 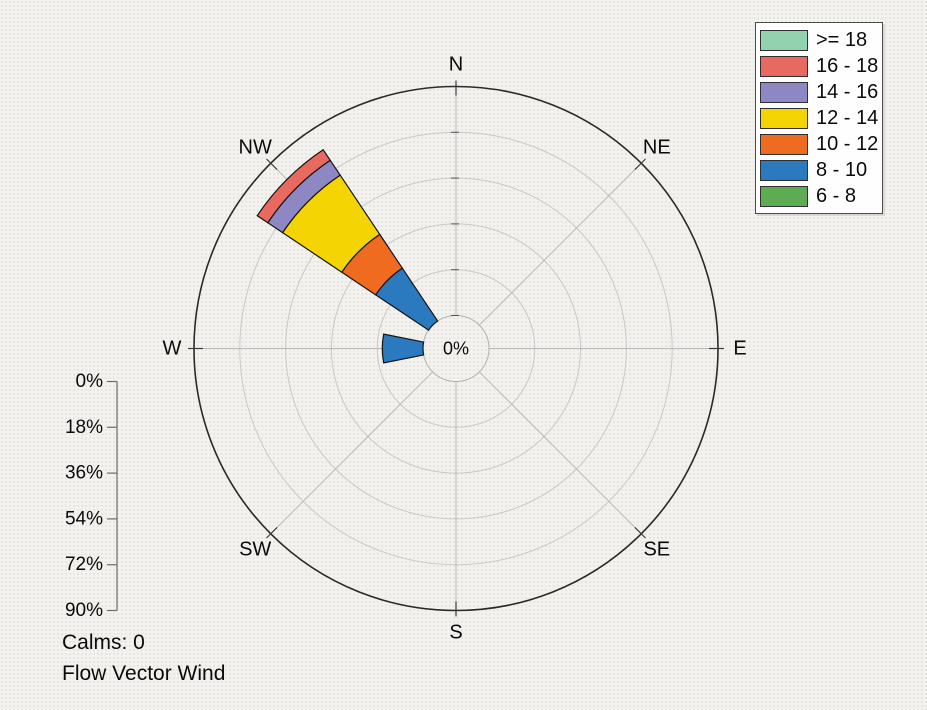 I want to click on scale-tick-label: 36%, so click(x=84, y=473).